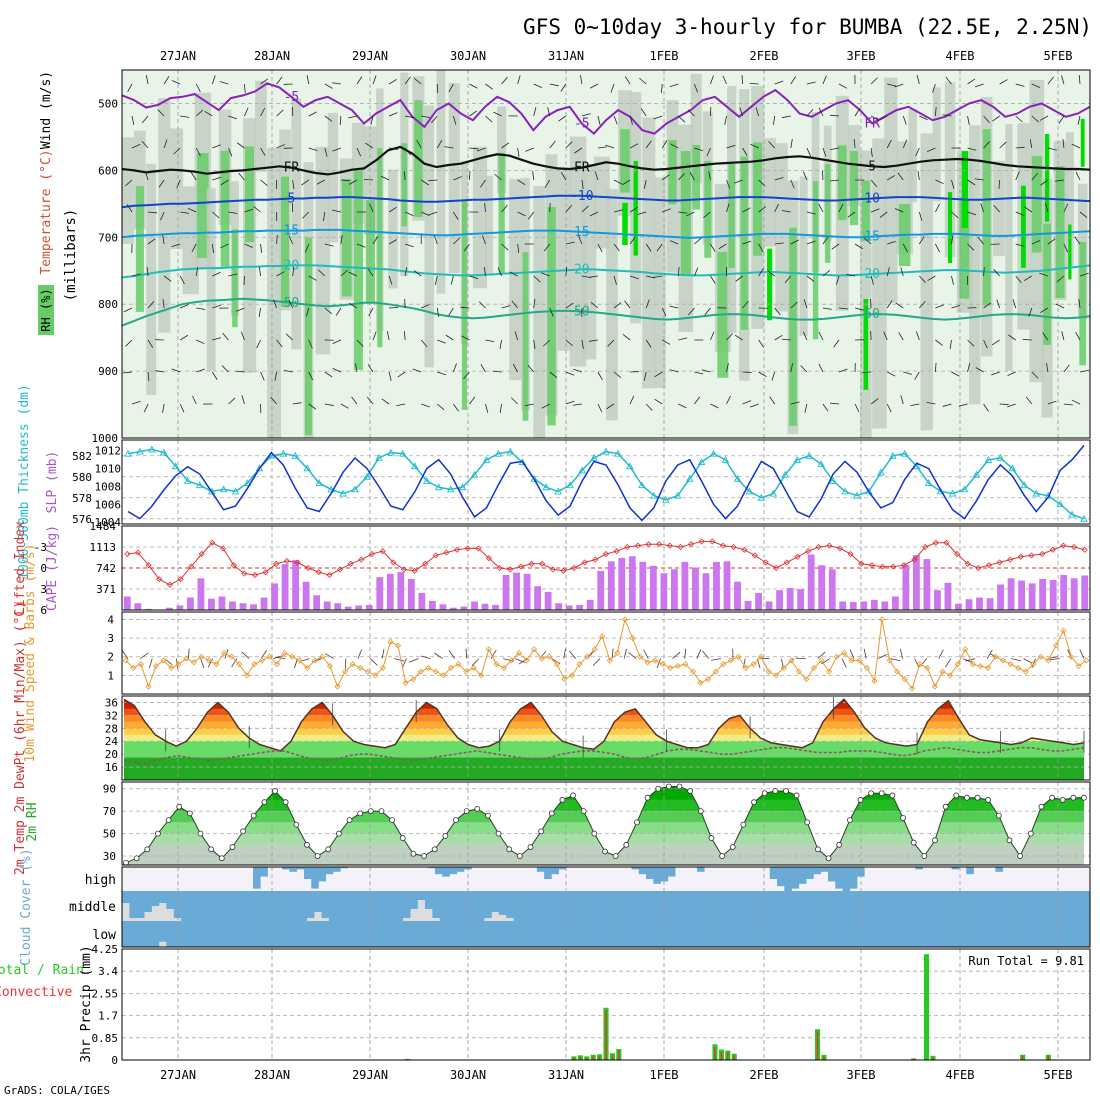 The width and height of the screenshot is (1100, 1100). What do you see at coordinates (106, 589) in the screenshot?
I see `cape-tick: 371` at bounding box center [106, 589].